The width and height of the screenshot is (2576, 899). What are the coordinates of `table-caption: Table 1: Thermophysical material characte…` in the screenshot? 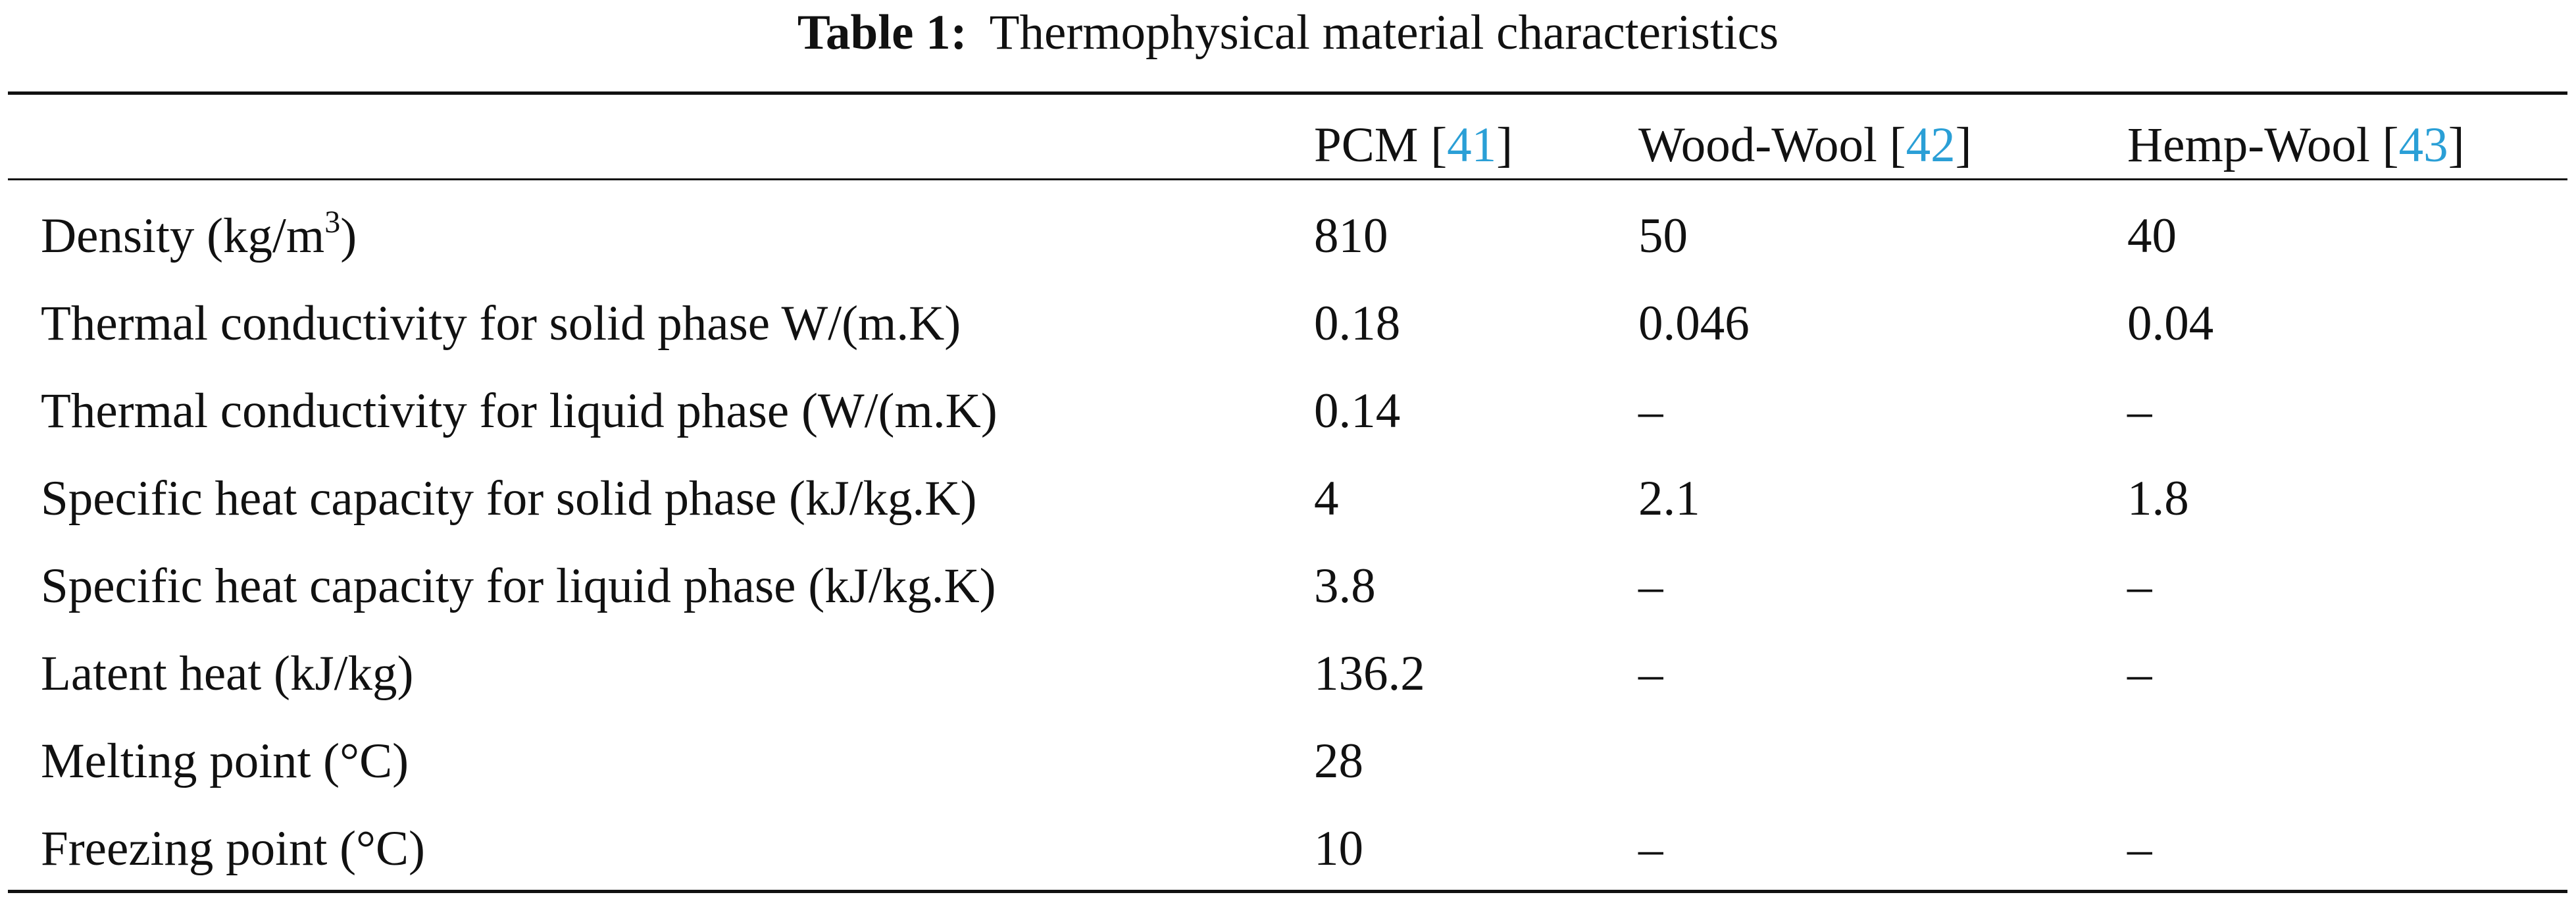 It's located at (1288, 33).